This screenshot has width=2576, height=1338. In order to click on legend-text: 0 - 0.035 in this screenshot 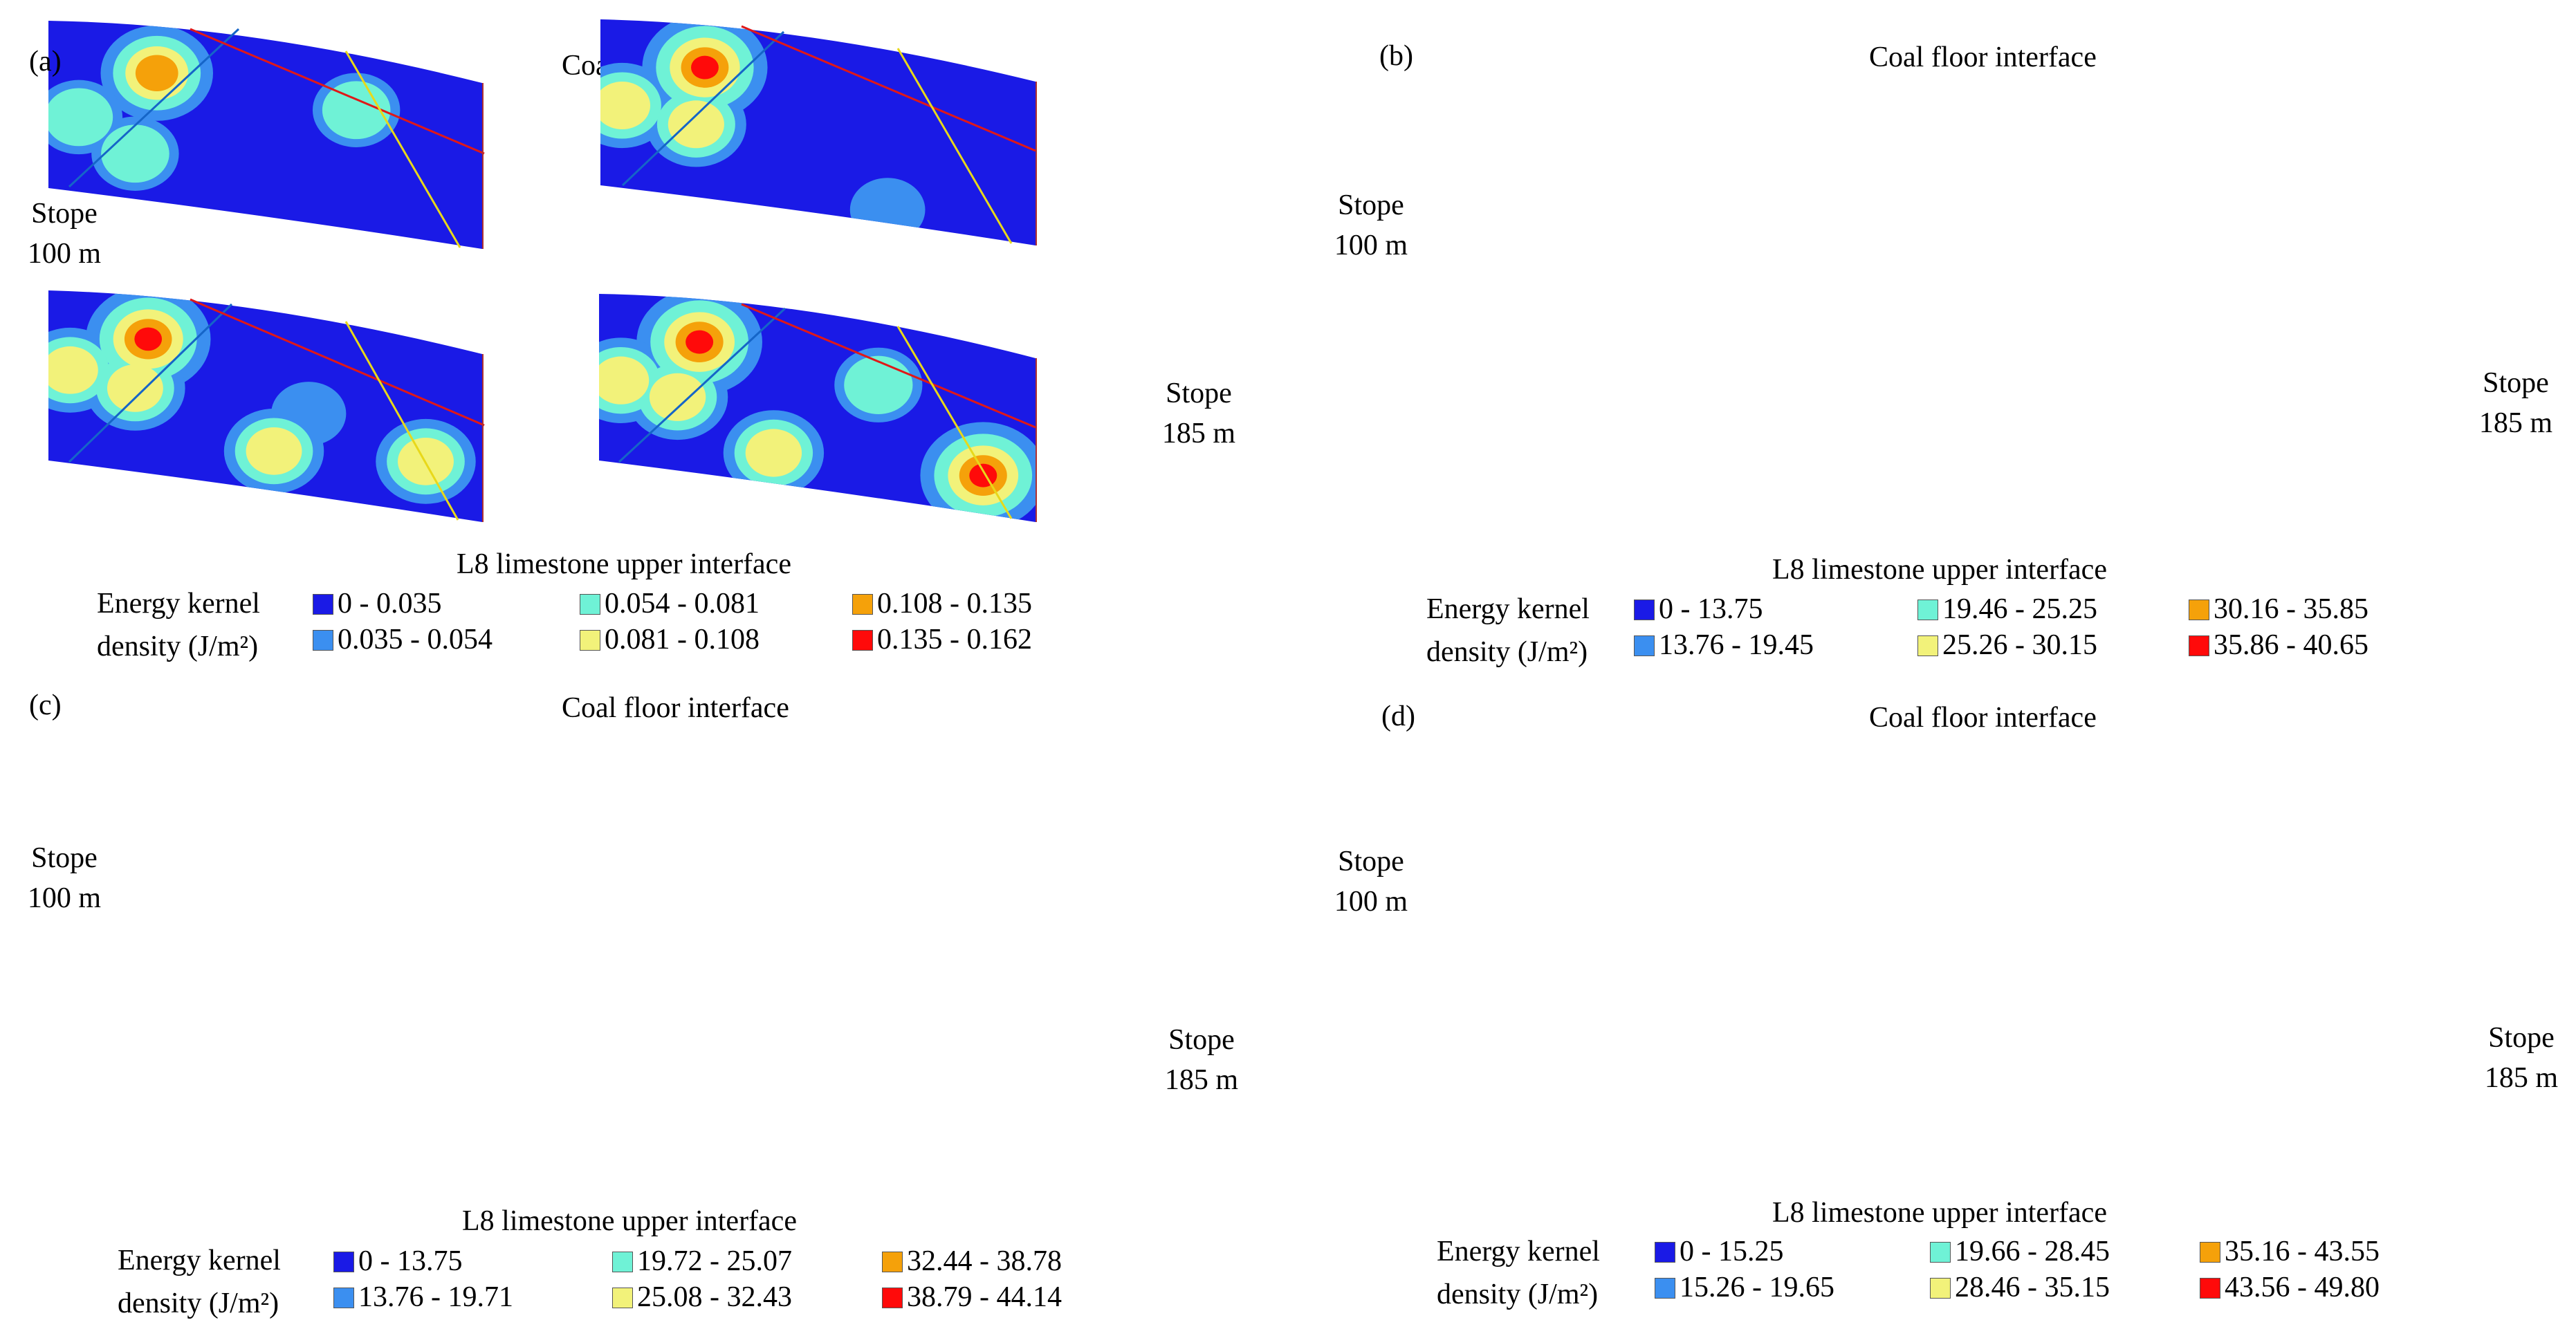, I will do `click(390, 604)`.